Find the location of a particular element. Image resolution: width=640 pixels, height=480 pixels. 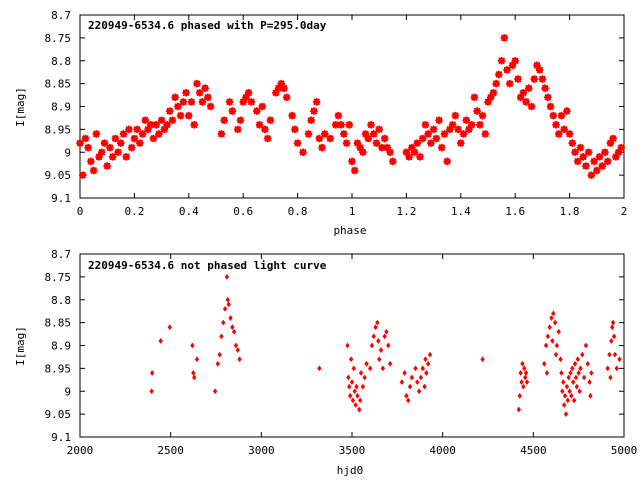

unphased-ytick-label: 9 is located at coordinates (67, 391).